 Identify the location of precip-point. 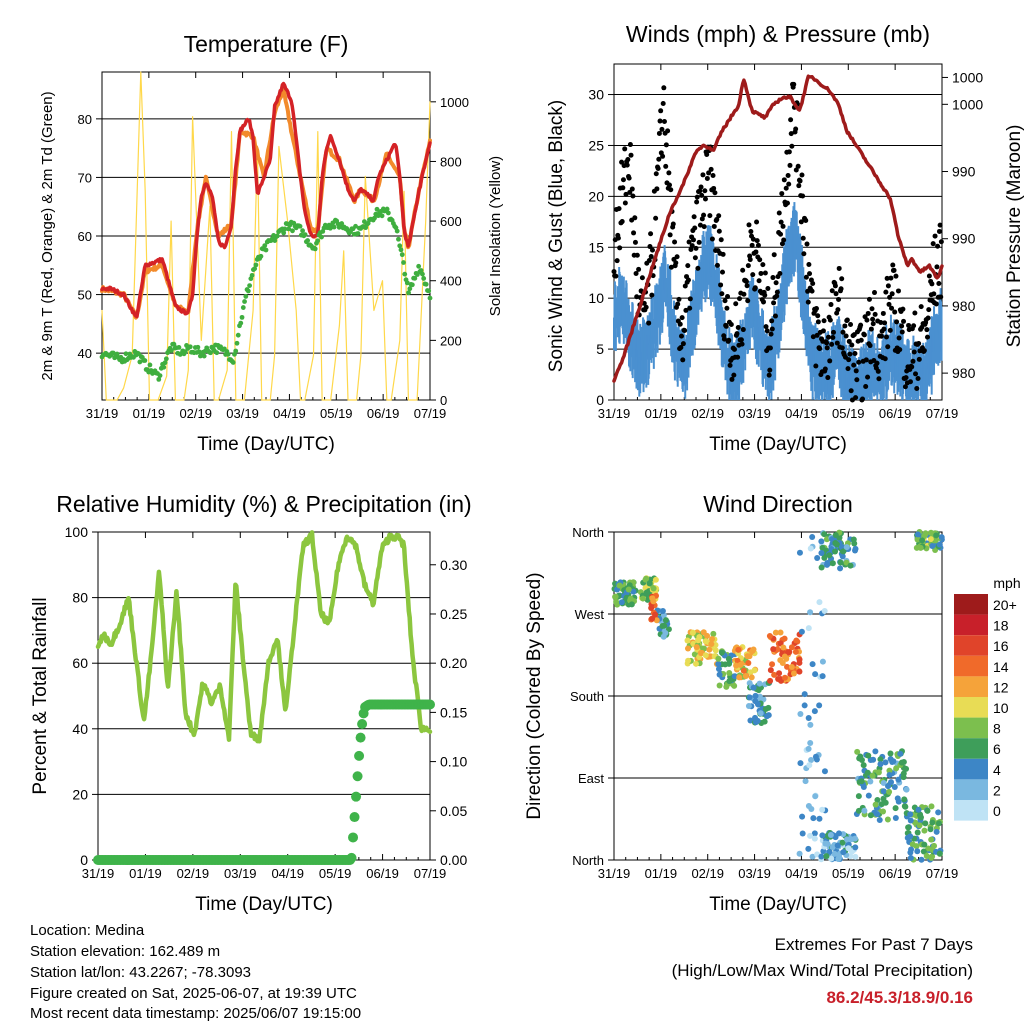
(357, 776).